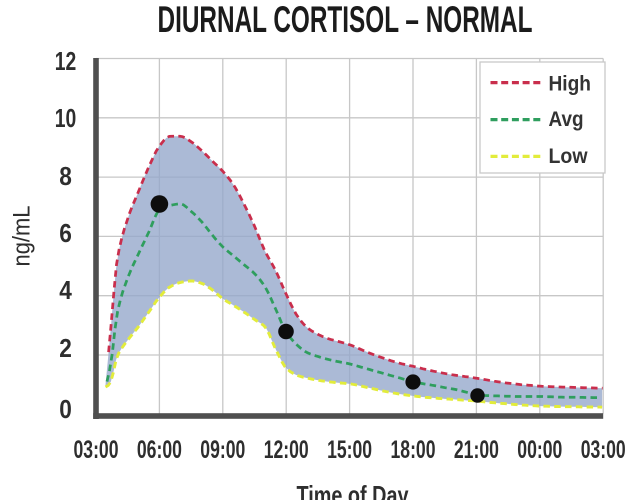 This screenshot has height=500, width=640. What do you see at coordinates (65, 176) in the screenshot?
I see `svg-text: 8` at bounding box center [65, 176].